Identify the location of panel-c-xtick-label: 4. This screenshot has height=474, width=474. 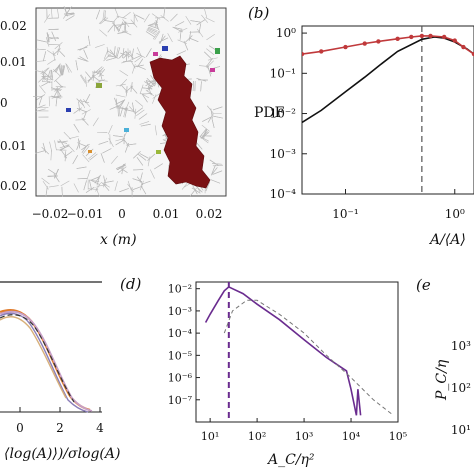
(100, 428).